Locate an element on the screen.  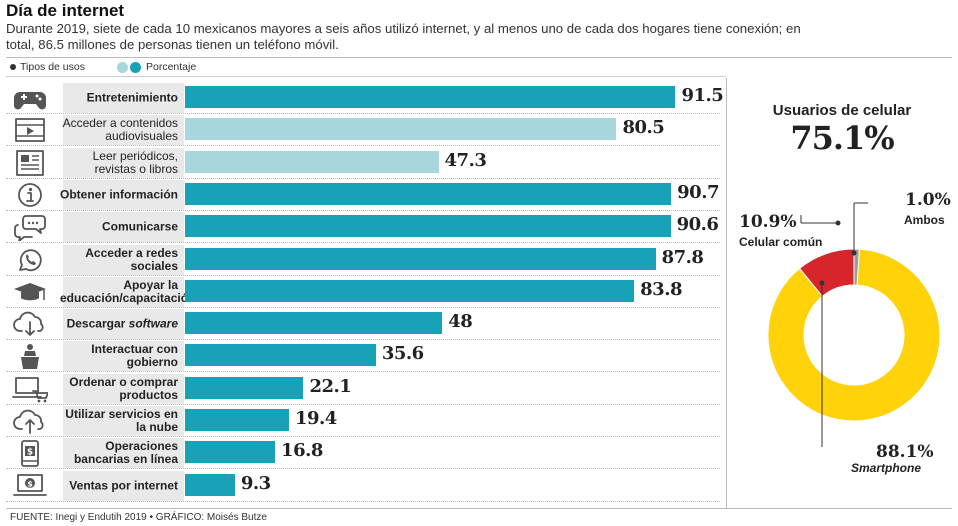
pie-label-smartphone-name: Smartphone is located at coordinates (886, 468).